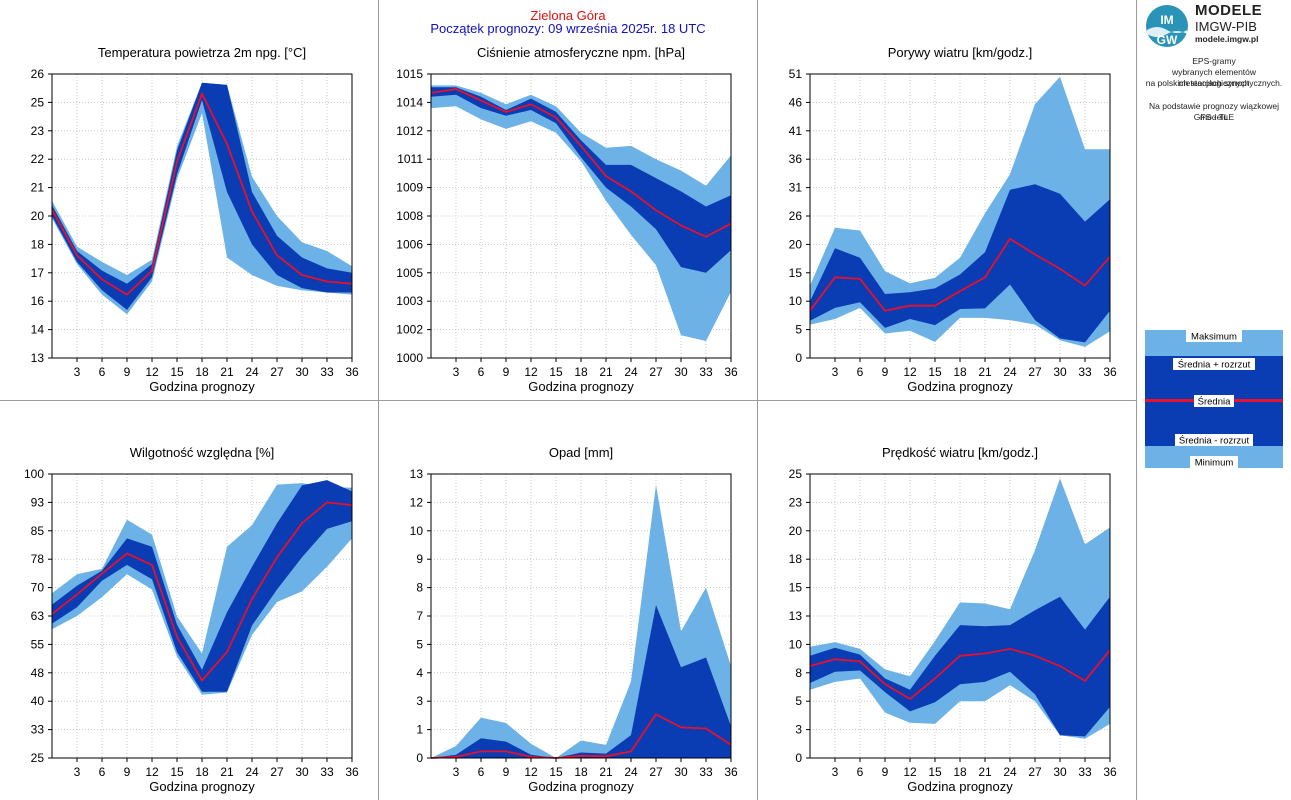  What do you see at coordinates (796, 102) in the screenshot?
I see `y-tick-label: 46` at bounding box center [796, 102].